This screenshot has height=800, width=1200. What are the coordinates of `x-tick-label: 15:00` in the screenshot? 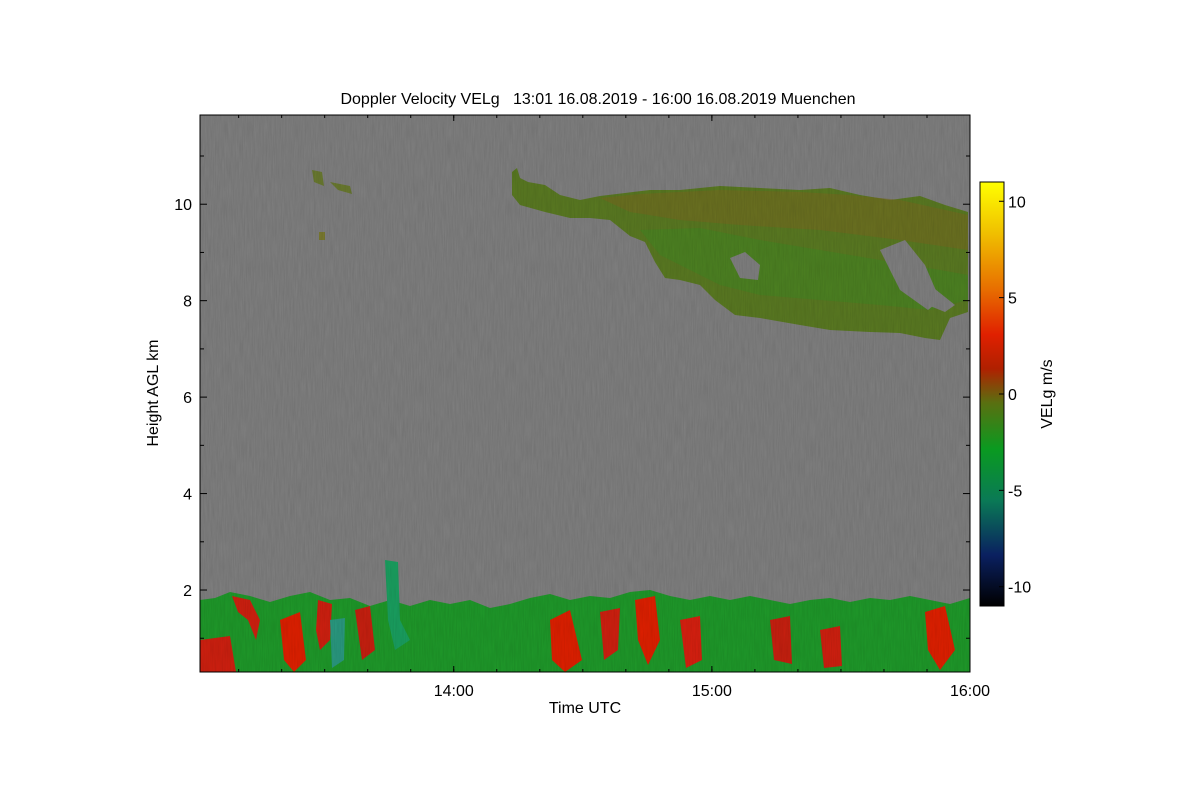 It's located at (712, 691).